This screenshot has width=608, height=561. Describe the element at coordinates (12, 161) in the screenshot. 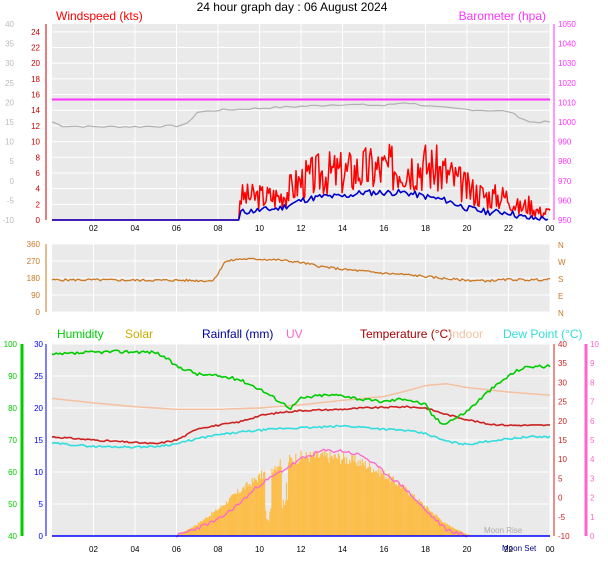

I see `wind-faint-tick-label: 5` at that location.